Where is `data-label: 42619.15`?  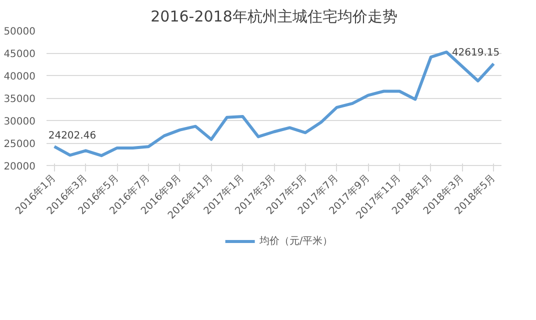 data-label: 42619.15 is located at coordinates (476, 53).